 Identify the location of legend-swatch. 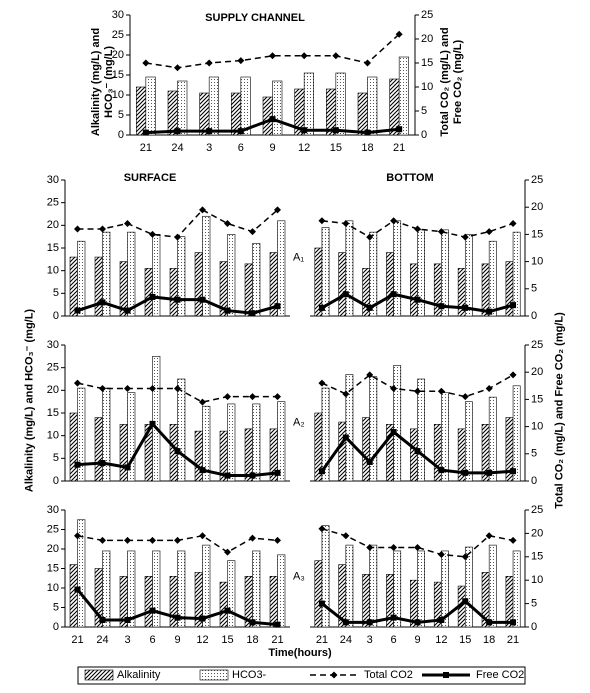
(214, 675).